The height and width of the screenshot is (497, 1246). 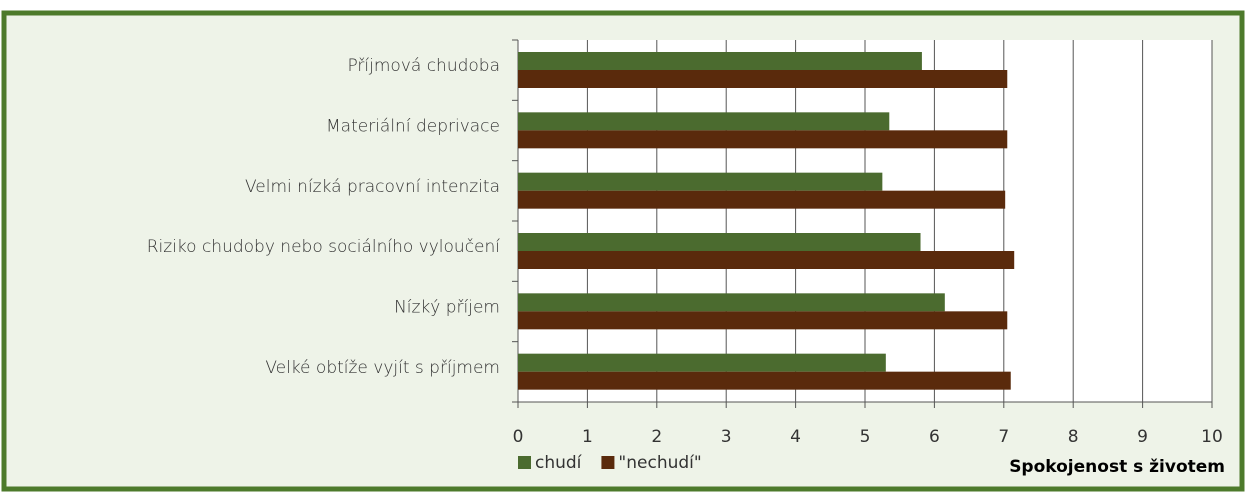 What do you see at coordinates (382, 368) in the screenshot?
I see `y-tick-label: Velké obtíže vyjít s příjmem` at bounding box center [382, 368].